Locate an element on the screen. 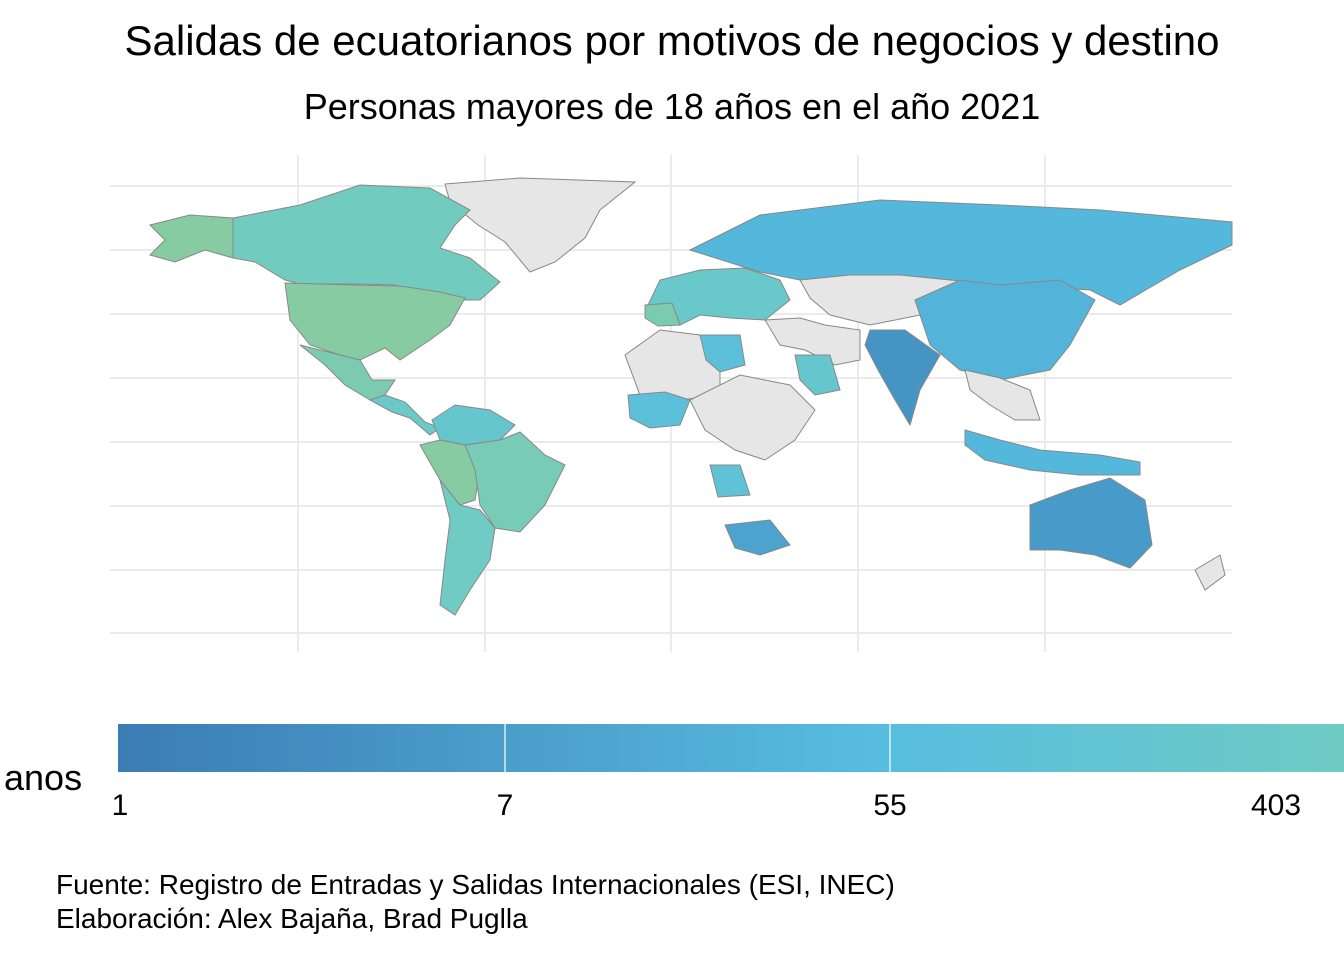  region-saudi-arabia is located at coordinates (817, 375).